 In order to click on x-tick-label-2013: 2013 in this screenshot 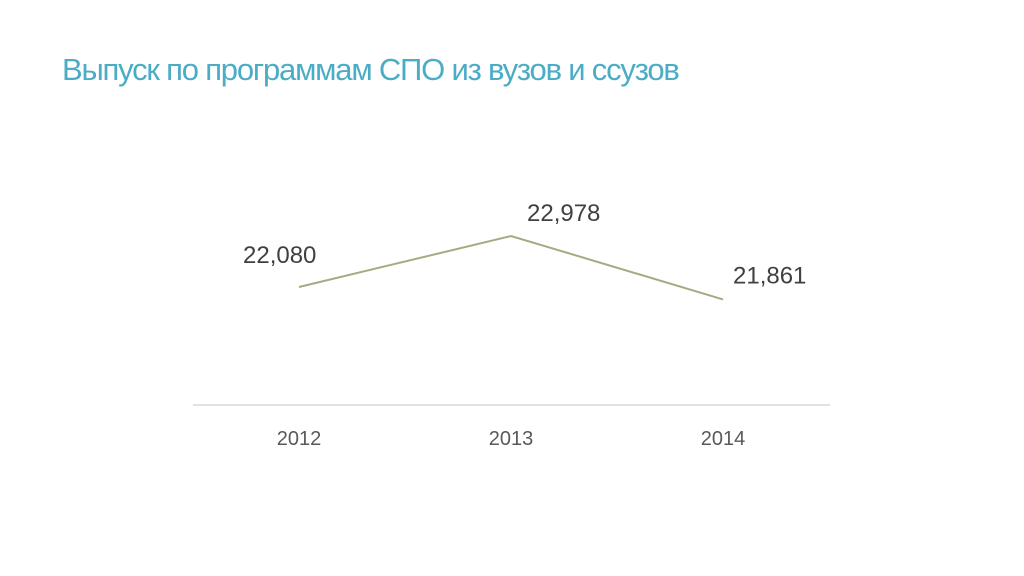, I will do `click(511, 439)`.